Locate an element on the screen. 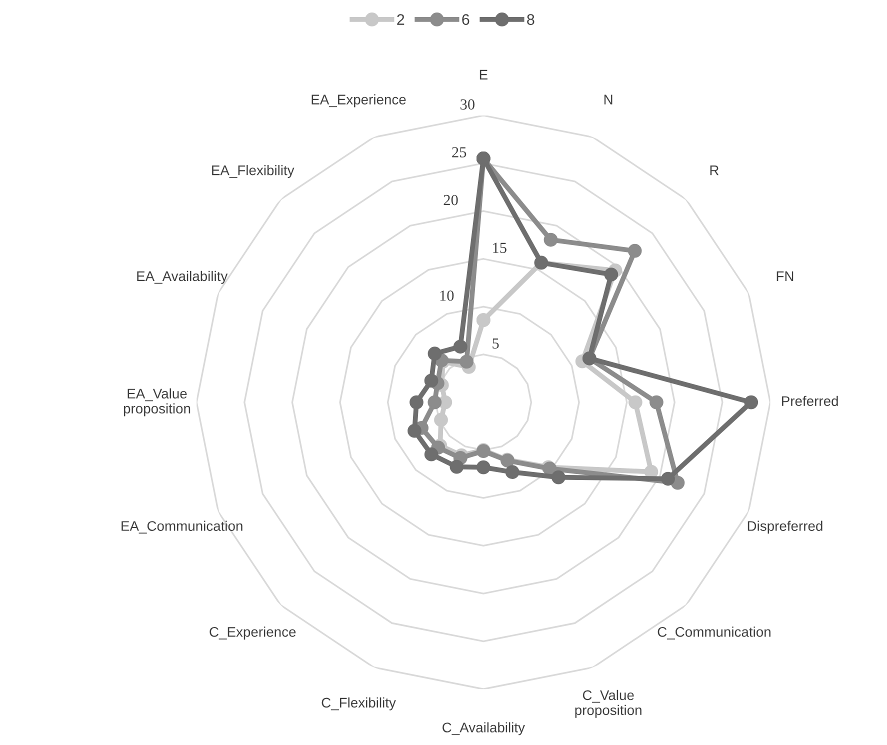  spoke-label: C_Experience is located at coordinates (253, 633).